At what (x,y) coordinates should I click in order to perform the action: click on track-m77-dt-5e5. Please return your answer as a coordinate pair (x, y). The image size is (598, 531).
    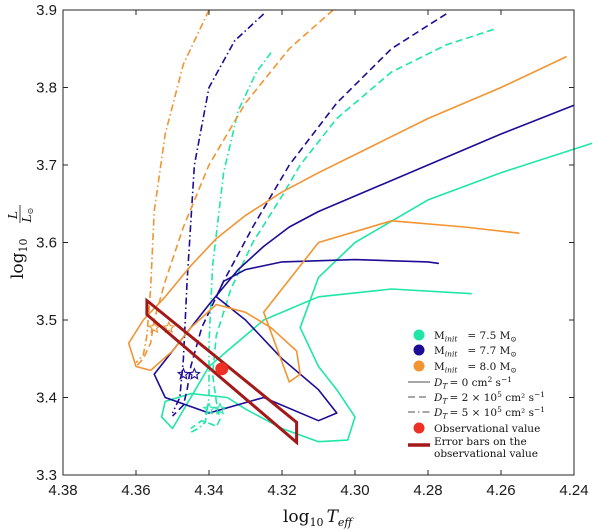
    Looking at the image, I should click on (218, 213).